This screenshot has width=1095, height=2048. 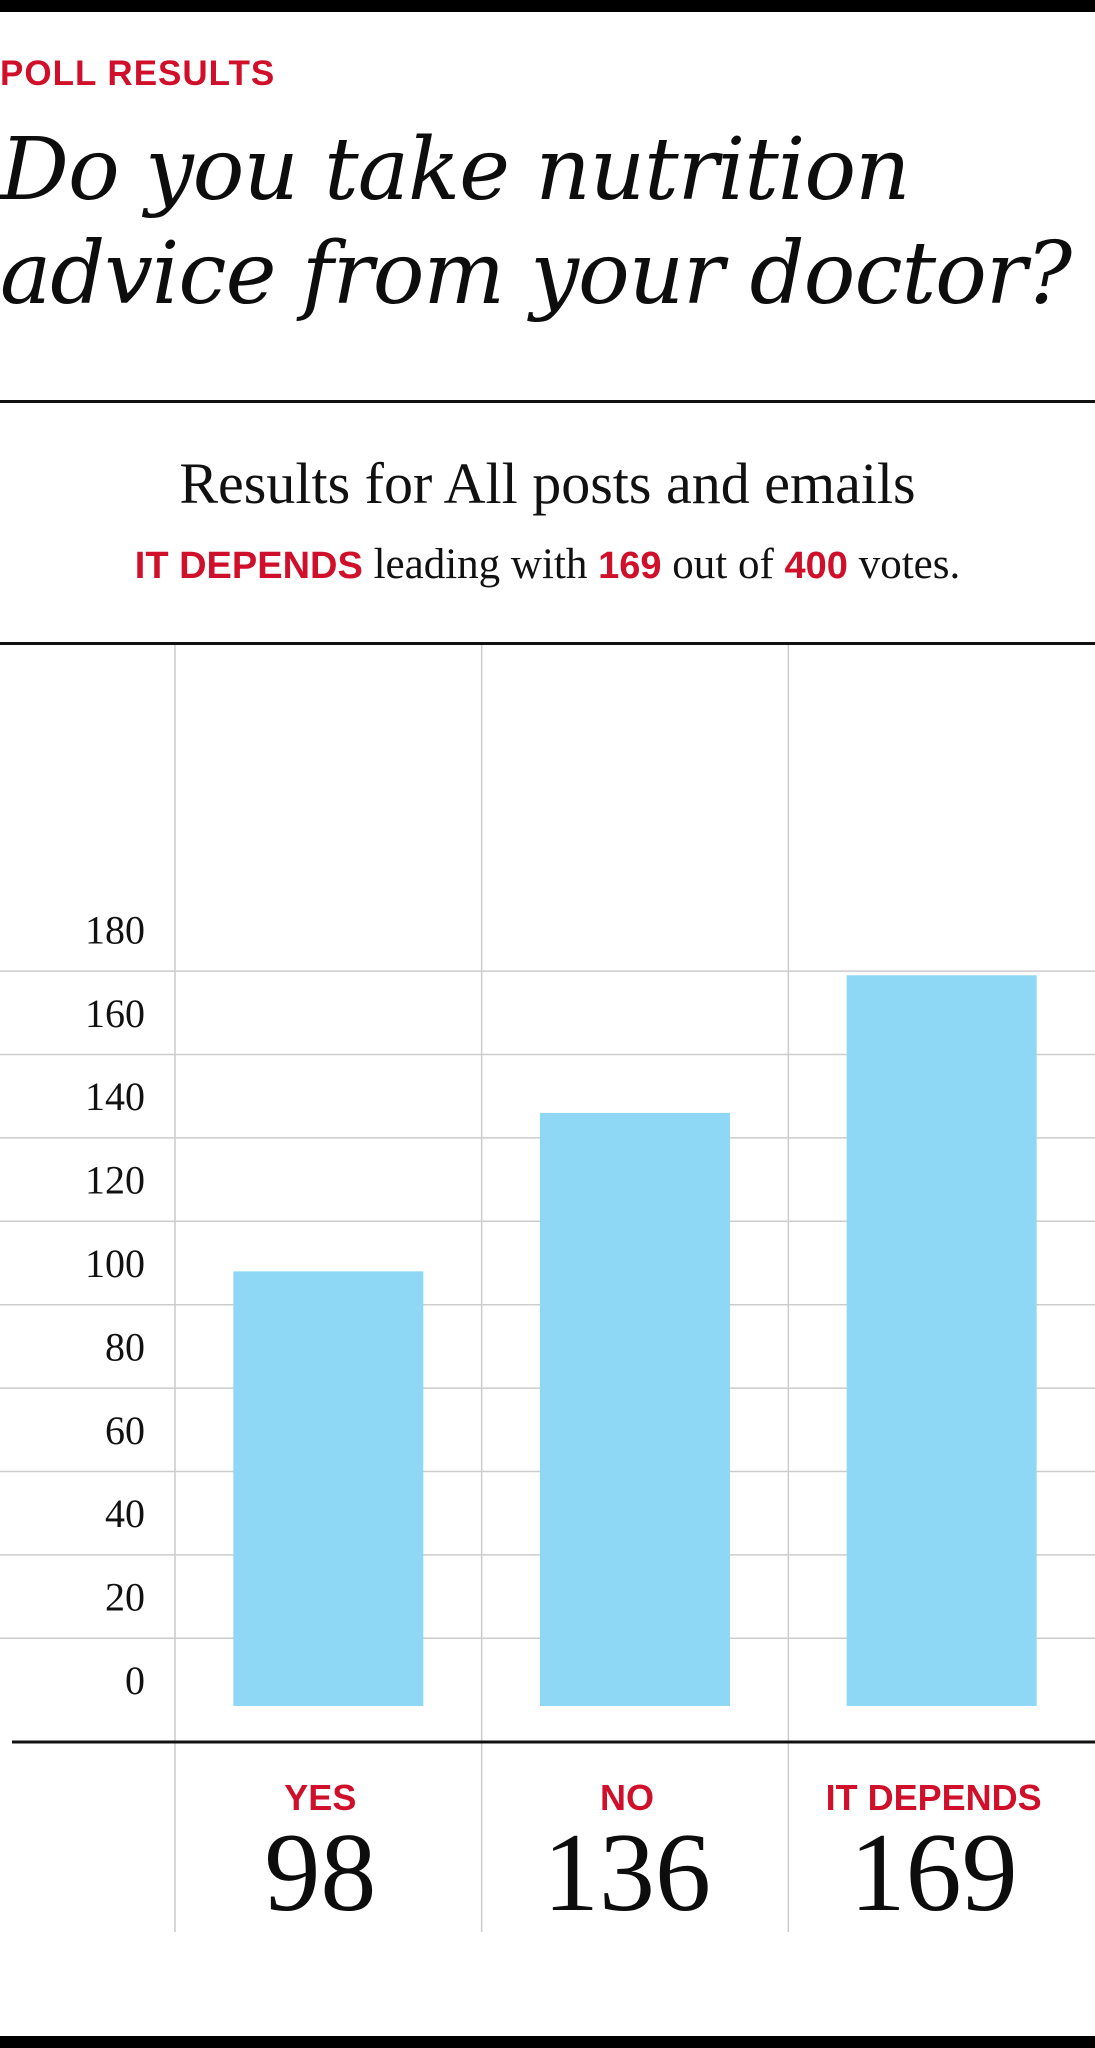 What do you see at coordinates (328, 1488) in the screenshot?
I see `bar-yes` at bounding box center [328, 1488].